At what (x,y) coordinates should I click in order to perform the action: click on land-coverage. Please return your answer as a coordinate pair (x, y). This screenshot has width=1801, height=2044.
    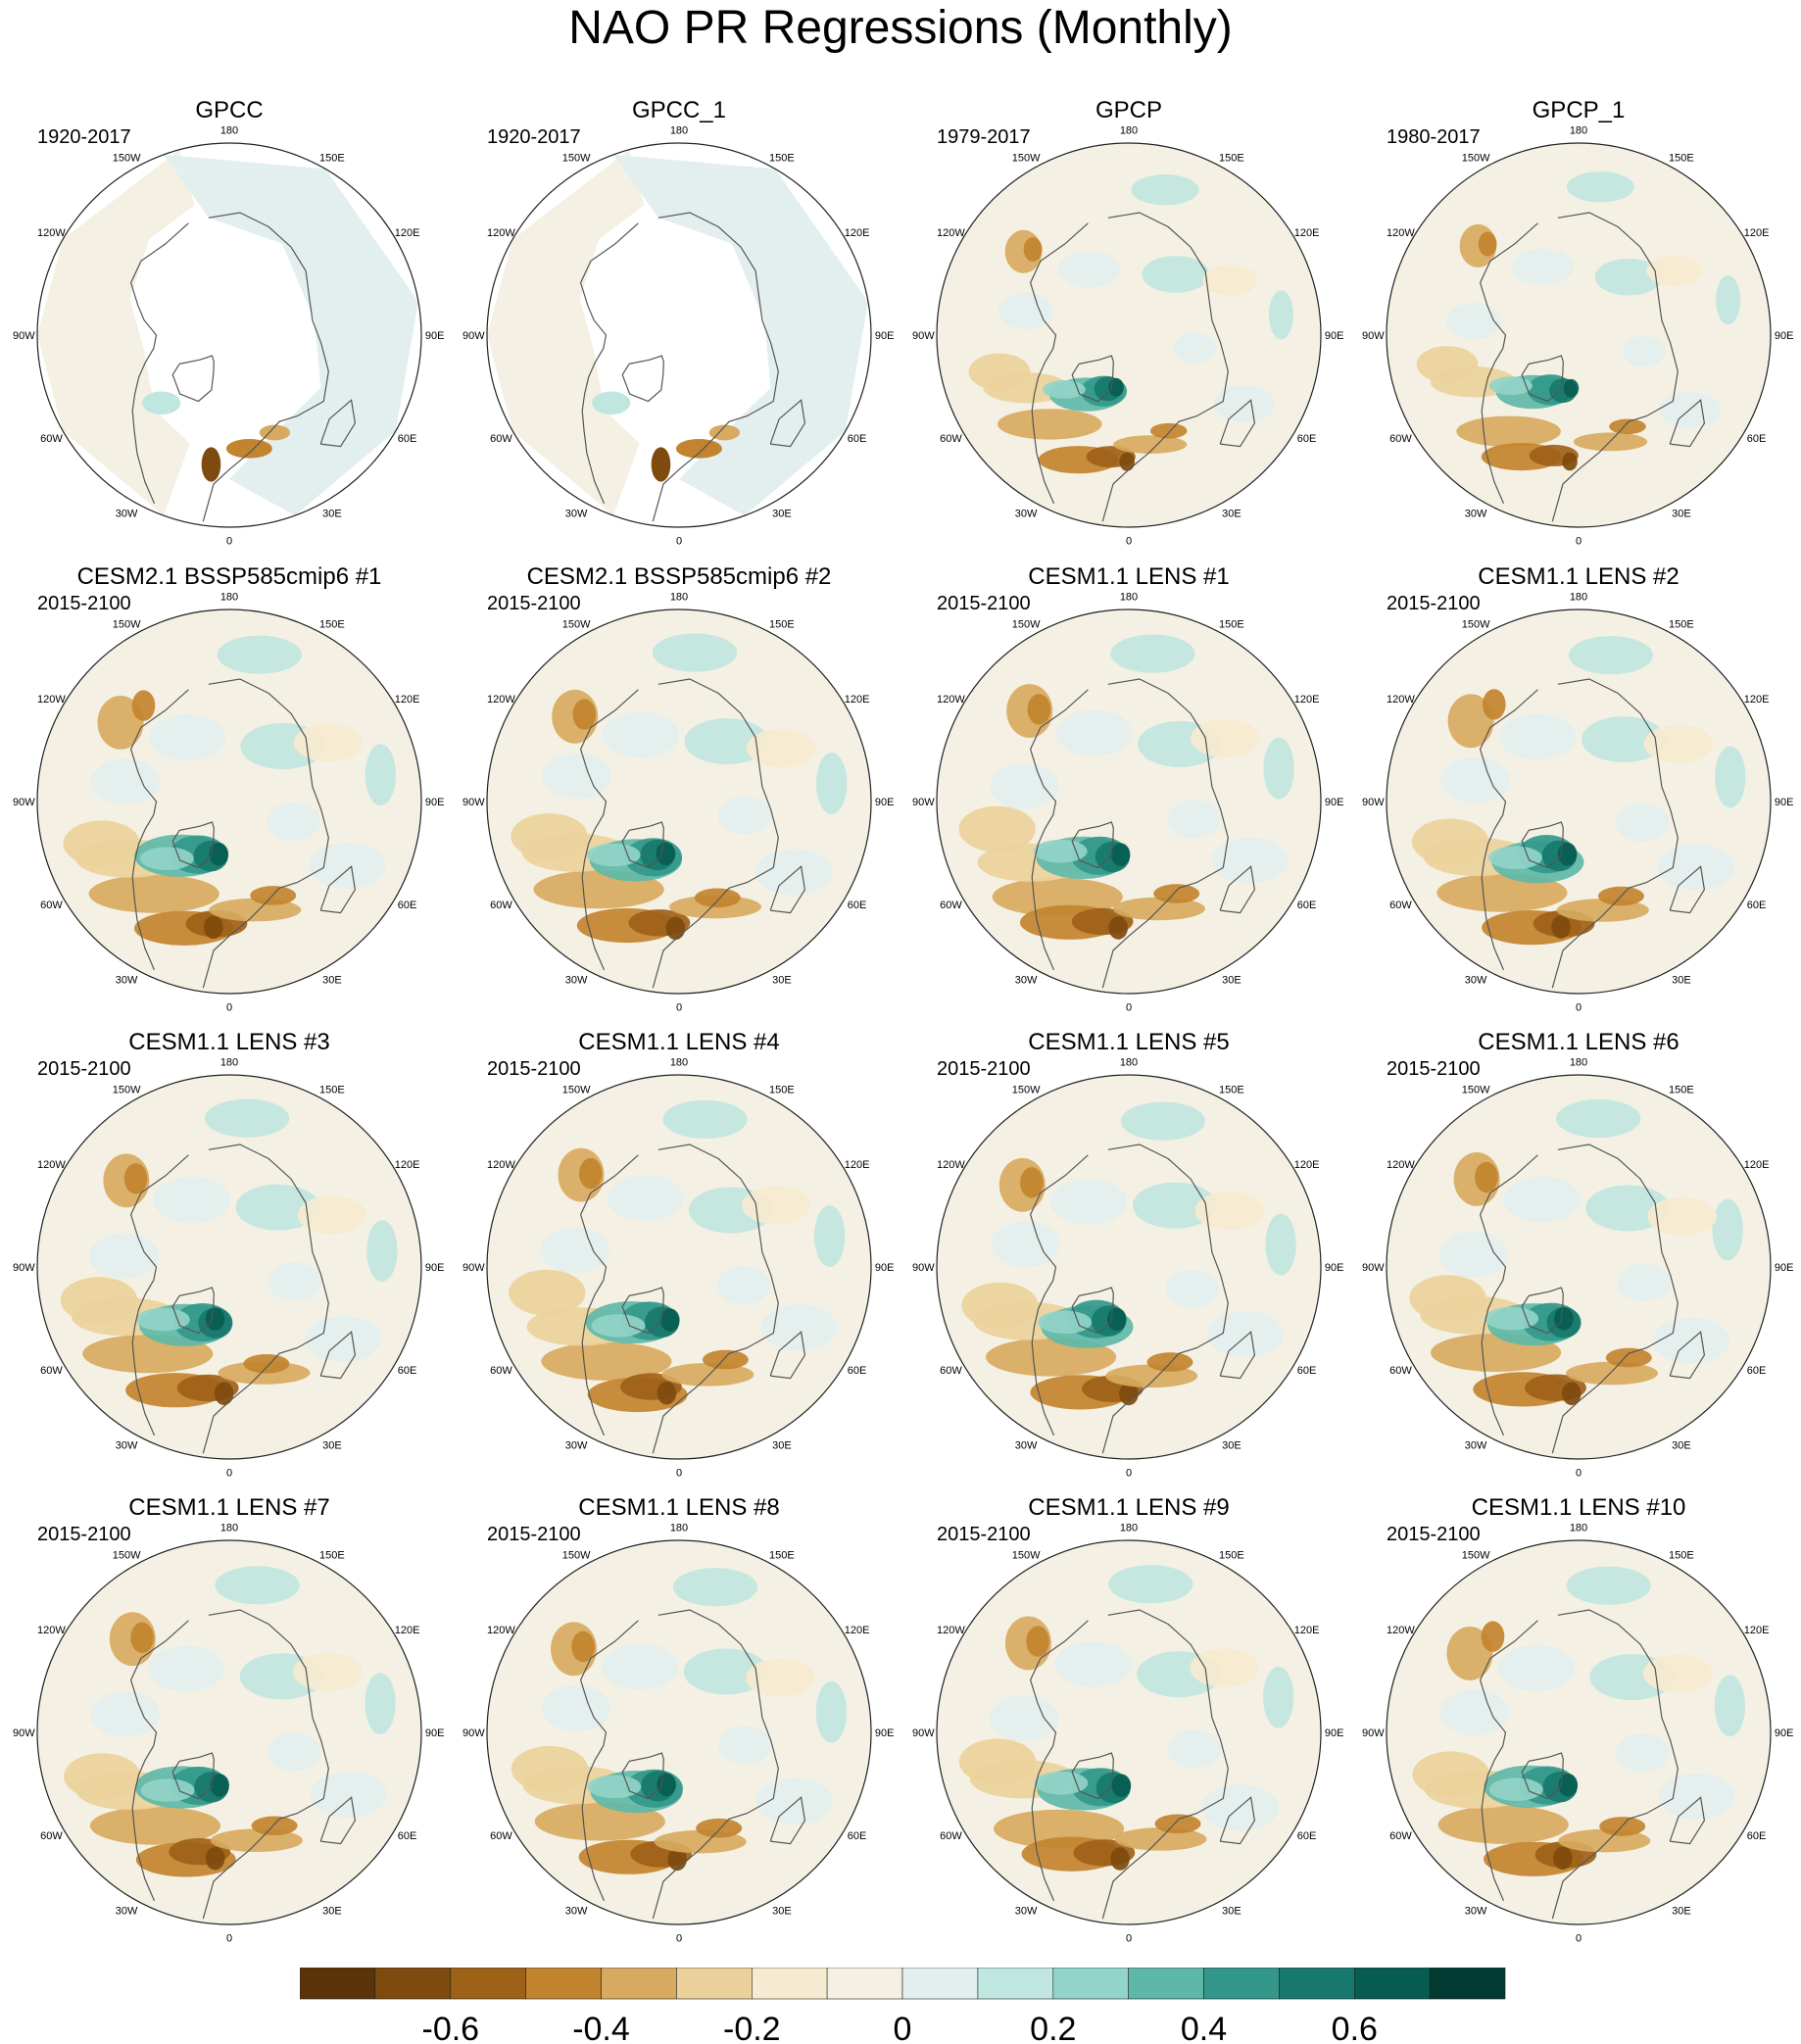
    Looking at the image, I should click on (291, 335).